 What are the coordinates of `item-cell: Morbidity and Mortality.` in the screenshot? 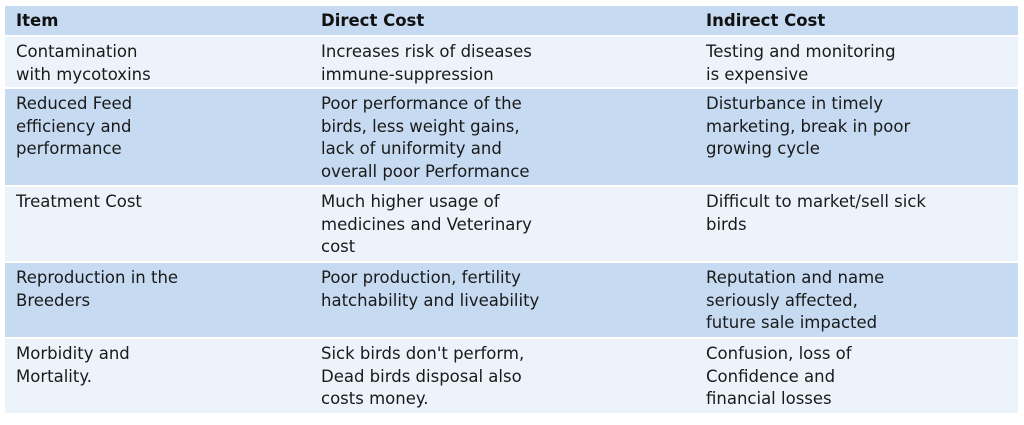 It's located at (73, 365).